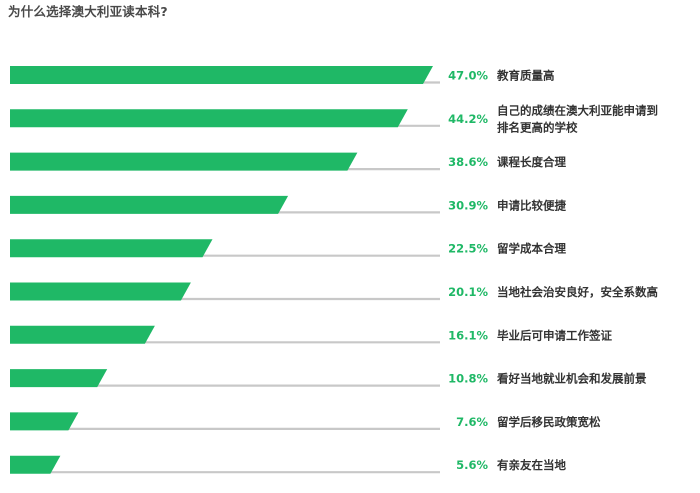 This screenshot has height=493, width=700. Describe the element at coordinates (531, 465) in the screenshot. I see `category-label: 有亲友在当地` at that location.